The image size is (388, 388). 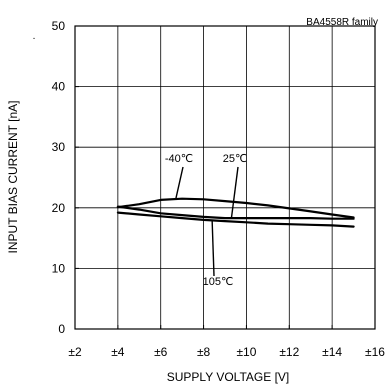 What do you see at coordinates (118, 352) in the screenshot?
I see `x-tick-label: ±4` at bounding box center [118, 352].